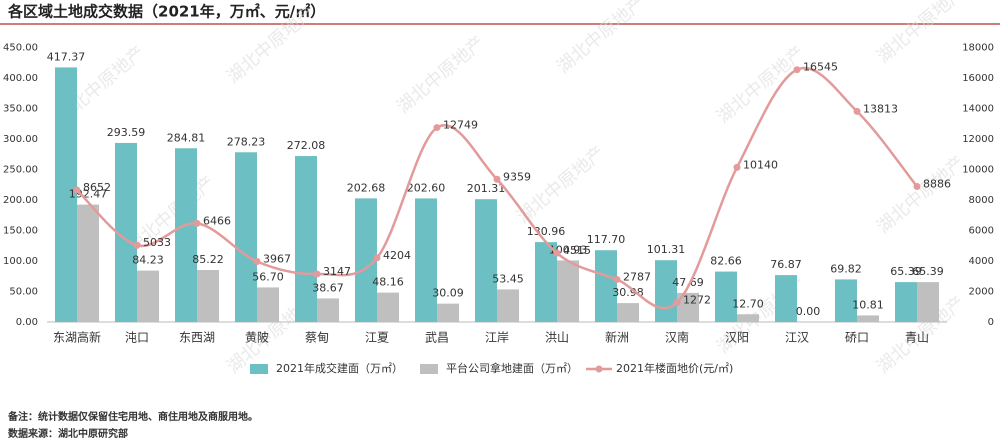 The image size is (1000, 440). What do you see at coordinates (797, 338) in the screenshot?
I see `x-tick-label: 江汉` at bounding box center [797, 338].